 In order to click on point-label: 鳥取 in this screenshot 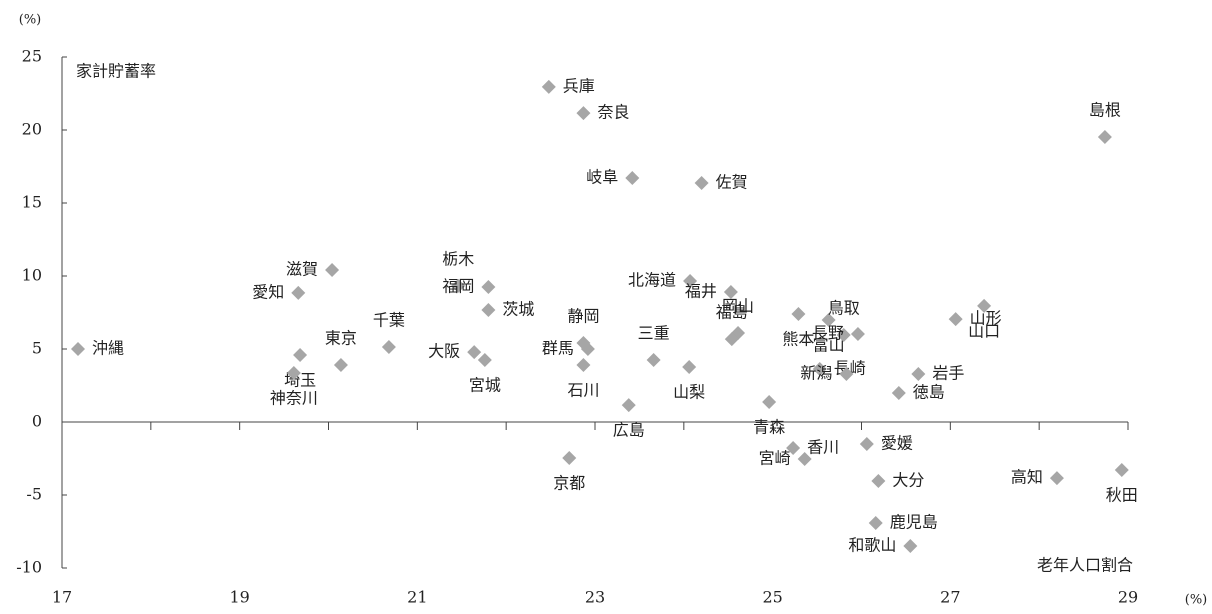, I will do `click(844, 307)`.